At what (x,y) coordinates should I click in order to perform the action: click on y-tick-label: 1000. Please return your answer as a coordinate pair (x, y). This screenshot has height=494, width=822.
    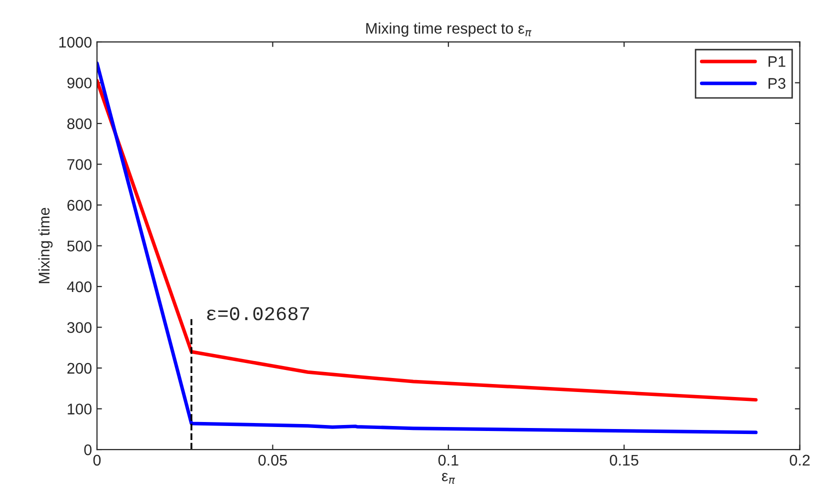
    Looking at the image, I should click on (75, 42).